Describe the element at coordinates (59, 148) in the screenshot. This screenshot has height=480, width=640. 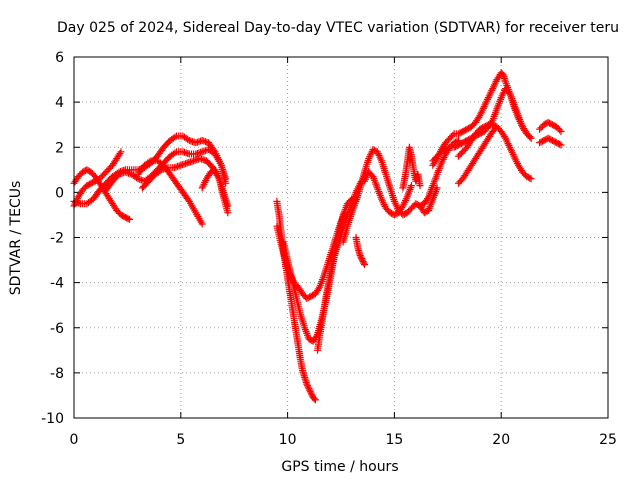
I see `y-tick-label: 2` at that location.